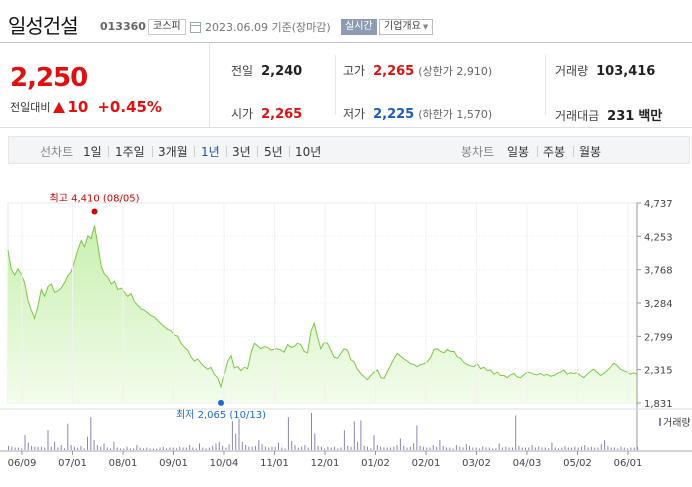 The height and width of the screenshot is (487, 692). What do you see at coordinates (650, 116) in the screenshot?
I see `amount-unit: 백만` at bounding box center [650, 116].